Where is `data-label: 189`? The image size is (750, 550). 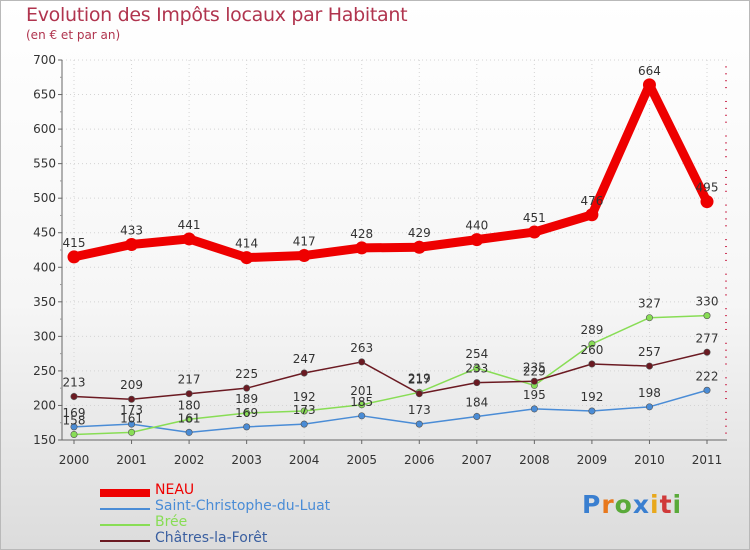
data-label: 189 is located at coordinates (246, 399).